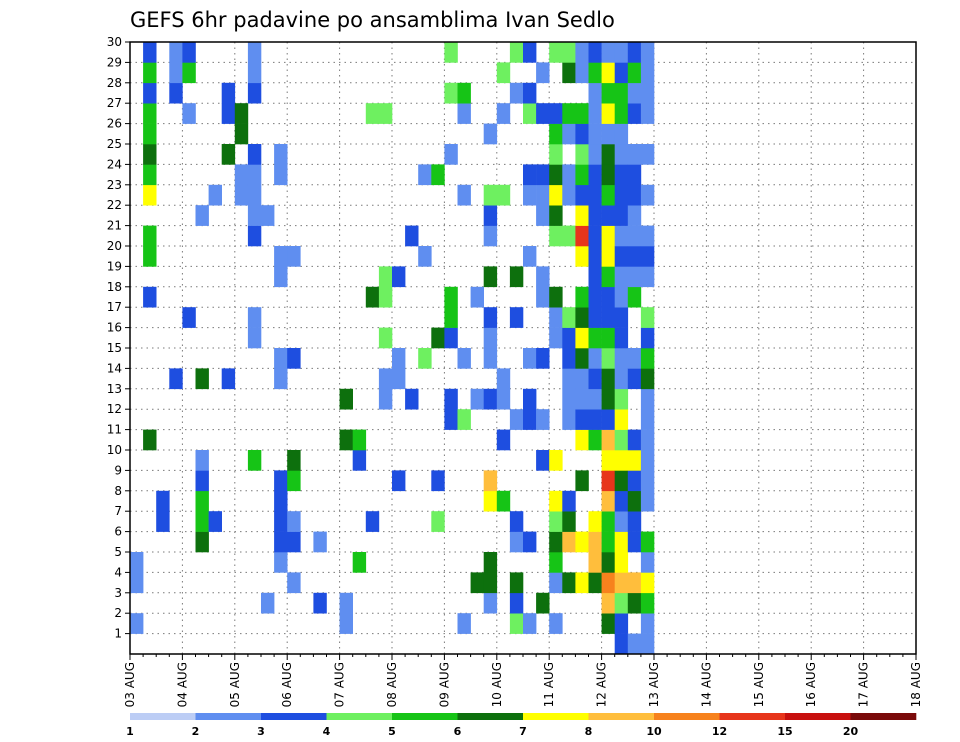 The width and height of the screenshot is (960, 742). Describe the element at coordinates (118, 470) in the screenshot. I see `y-axis-tick-label: 9` at that location.